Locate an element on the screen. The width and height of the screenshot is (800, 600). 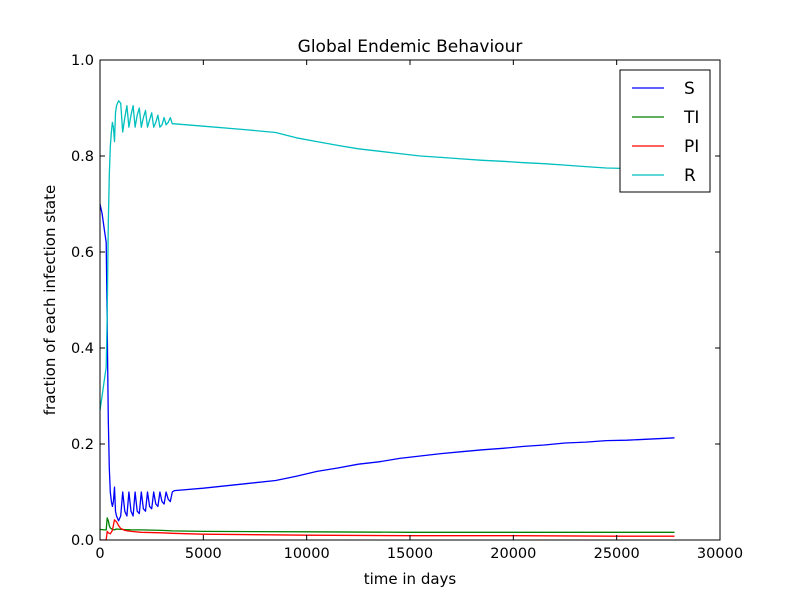
x-axis-label: time in days is located at coordinates (410, 579).